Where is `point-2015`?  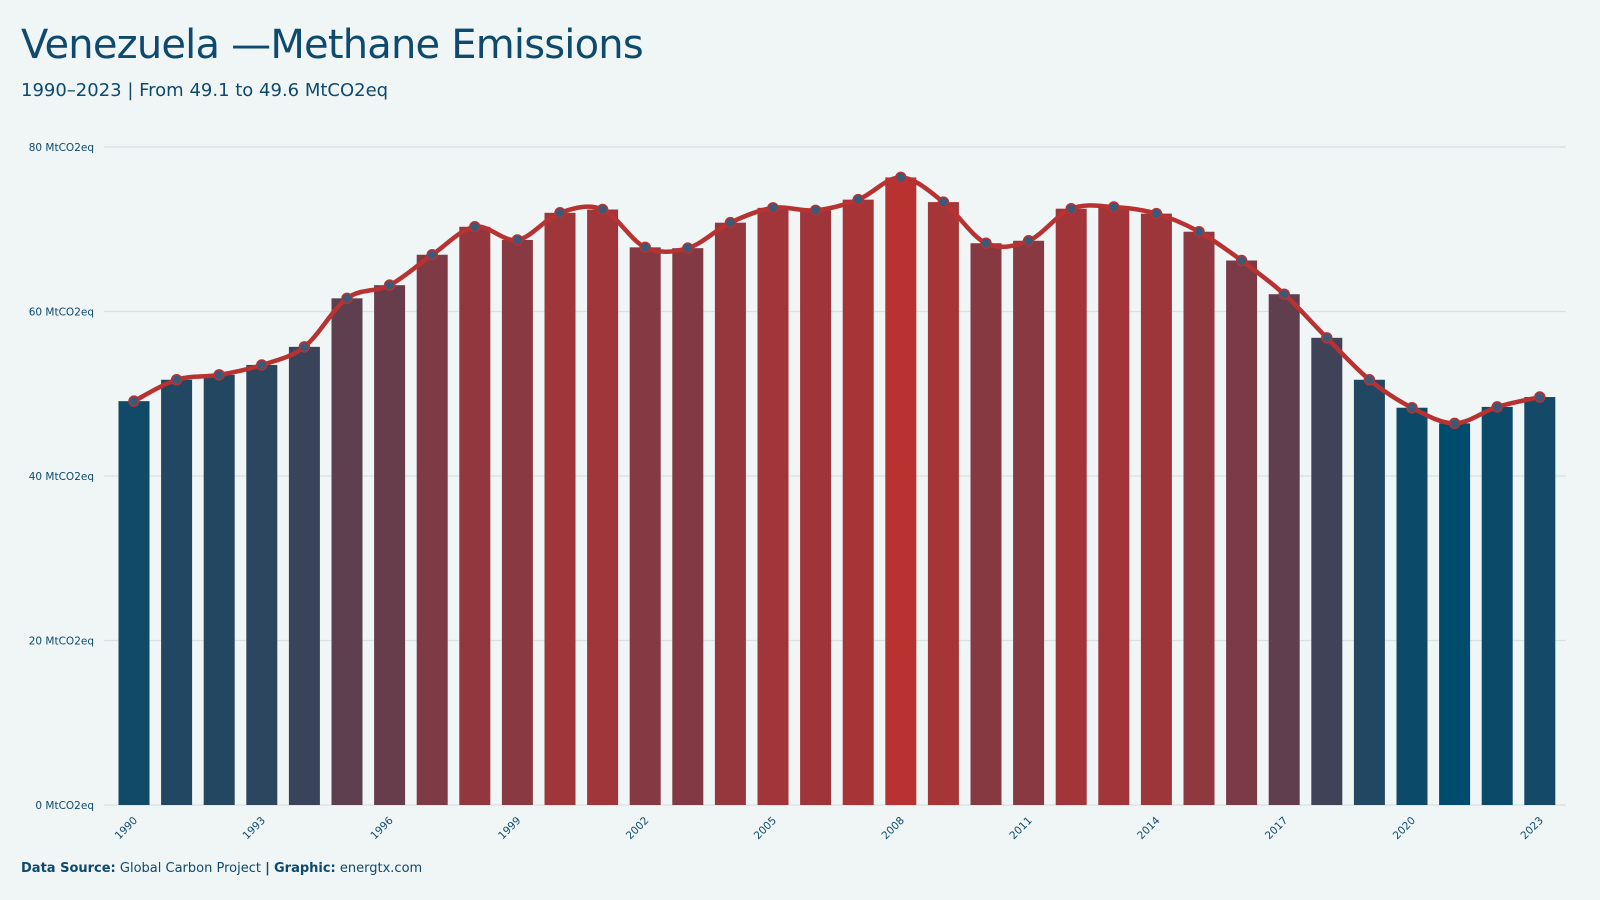
point-2015 is located at coordinates (1199, 231).